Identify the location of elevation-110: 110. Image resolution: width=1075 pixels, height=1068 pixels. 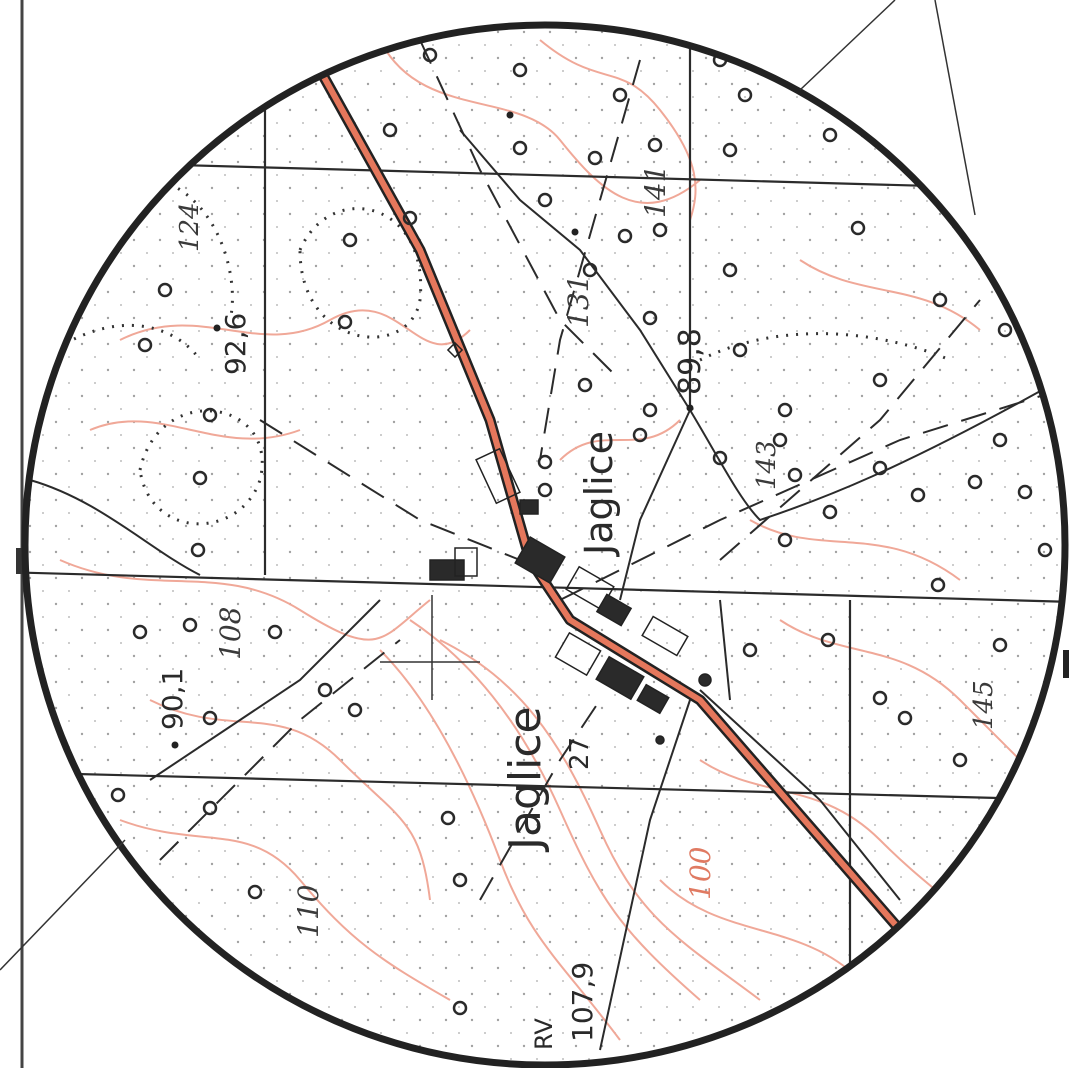
(308, 911).